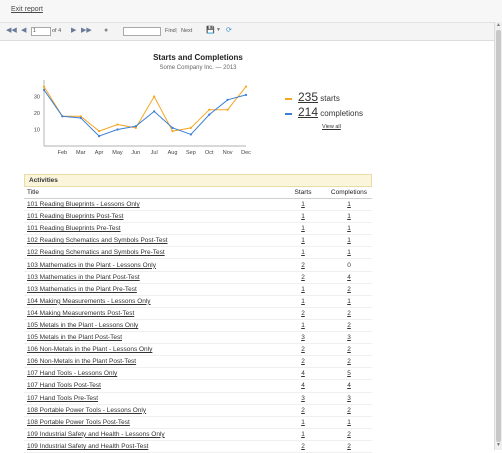 This screenshot has width=502, height=453. What do you see at coordinates (83, 325) in the screenshot?
I see `activity-title-link: 105 Metals in the Plant - Lessons Only` at bounding box center [83, 325].